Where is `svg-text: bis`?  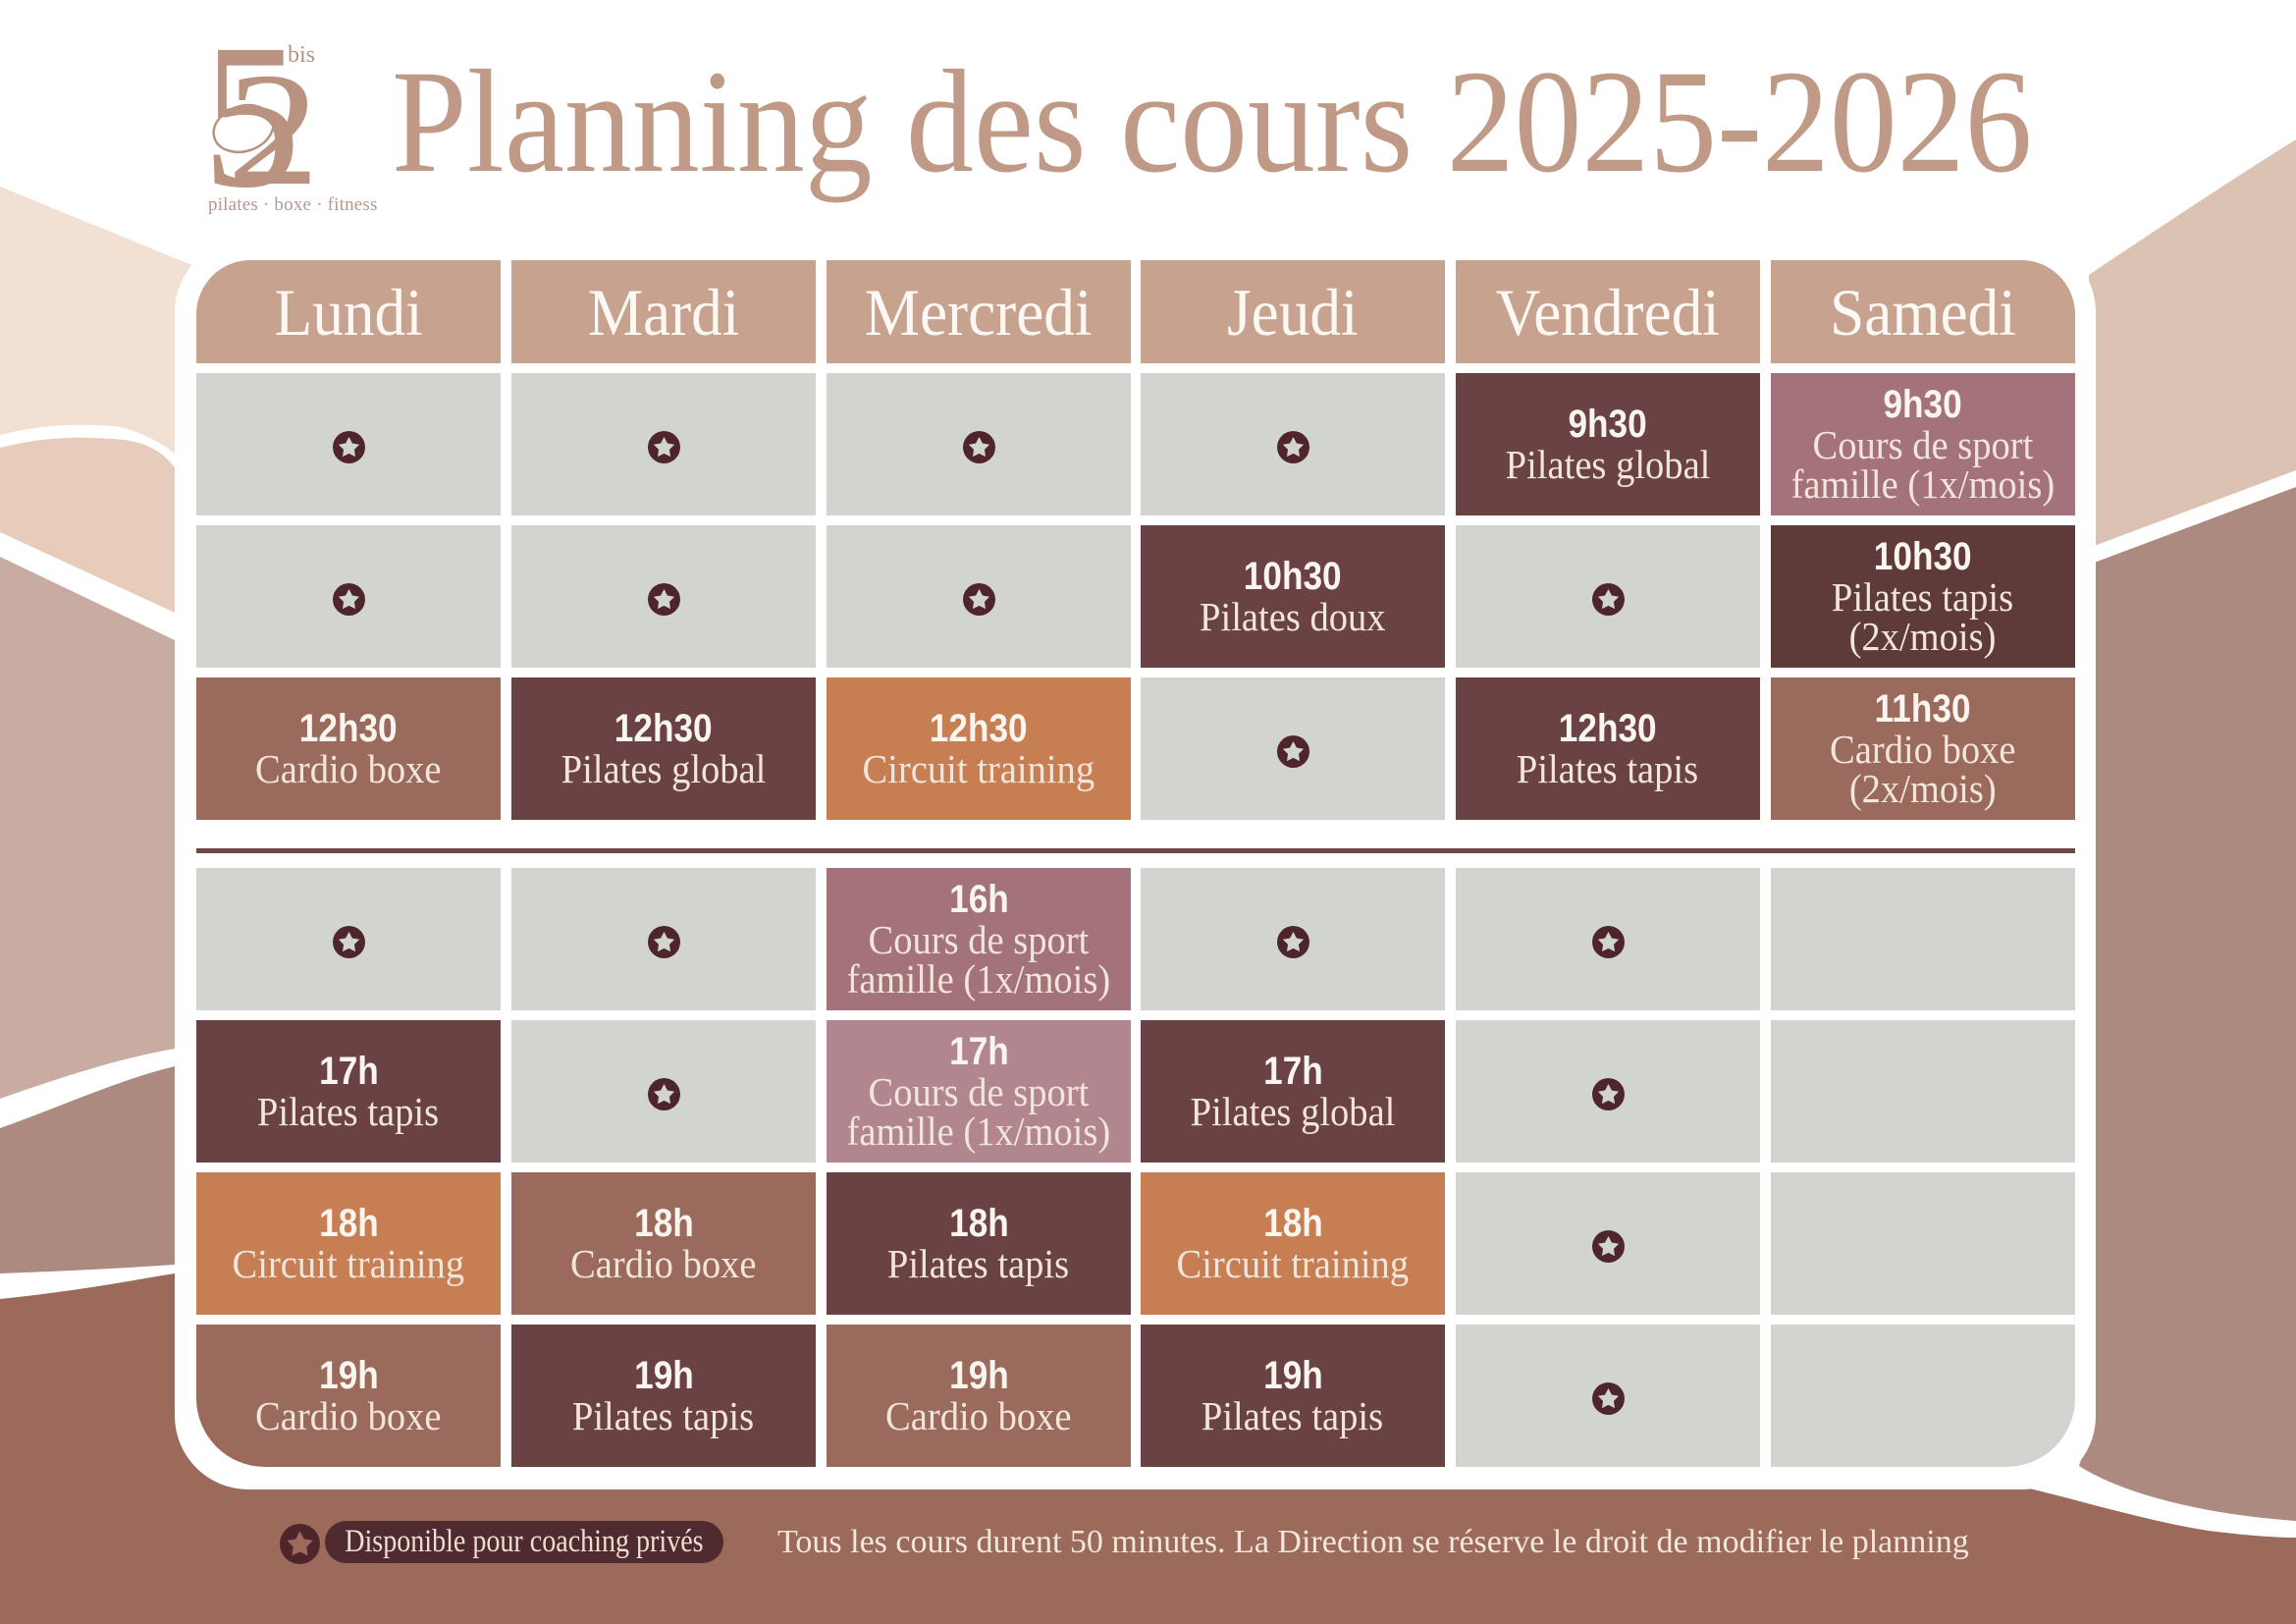 svg-text: bis is located at coordinates (301, 55).